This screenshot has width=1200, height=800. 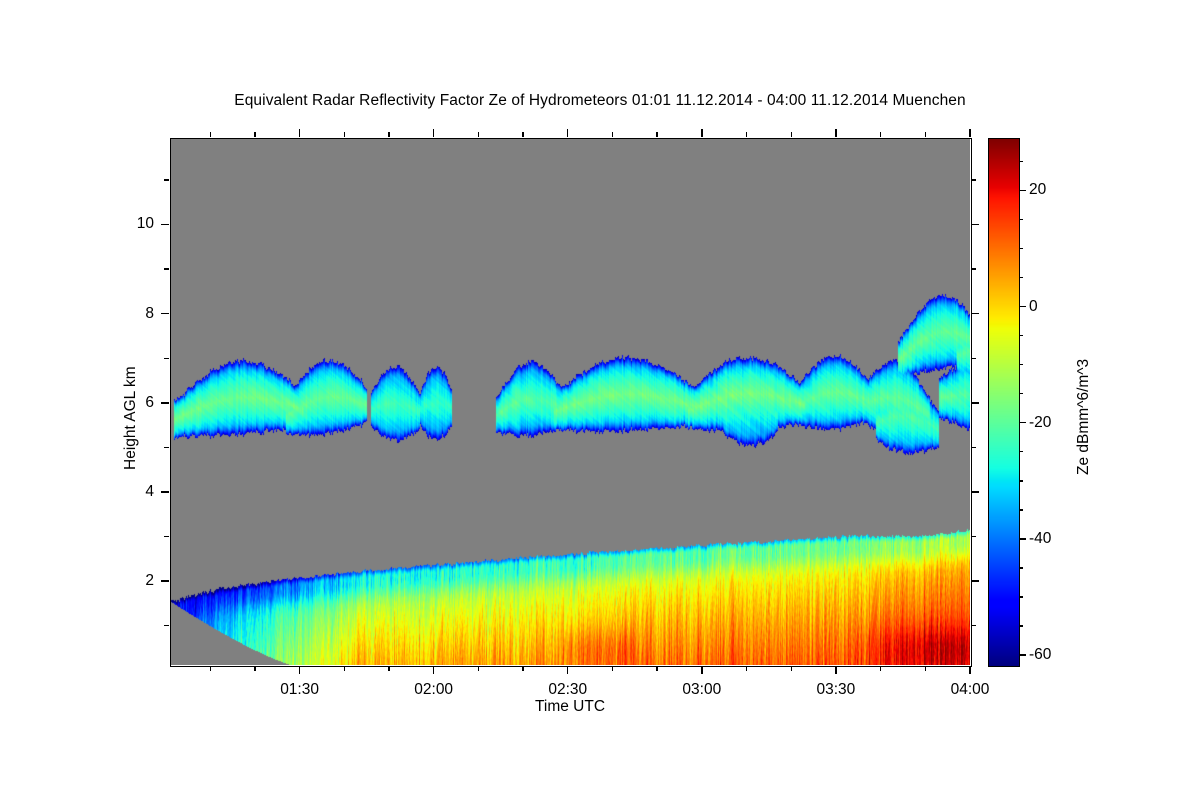 I want to click on colorbar-label-neg20: -20, so click(x=1040, y=422).